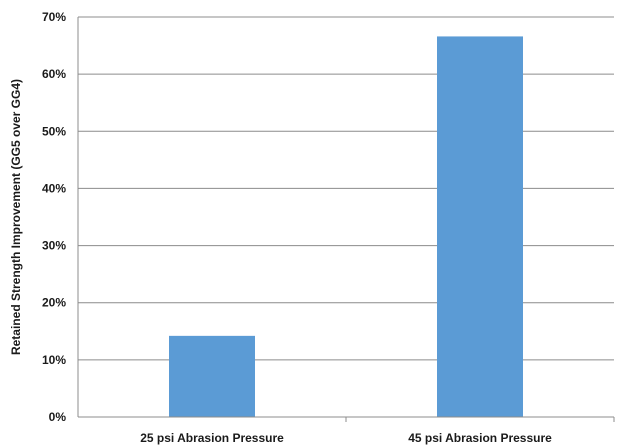 The image size is (617, 448). I want to click on y-tick-label: 30%, so click(54, 246).